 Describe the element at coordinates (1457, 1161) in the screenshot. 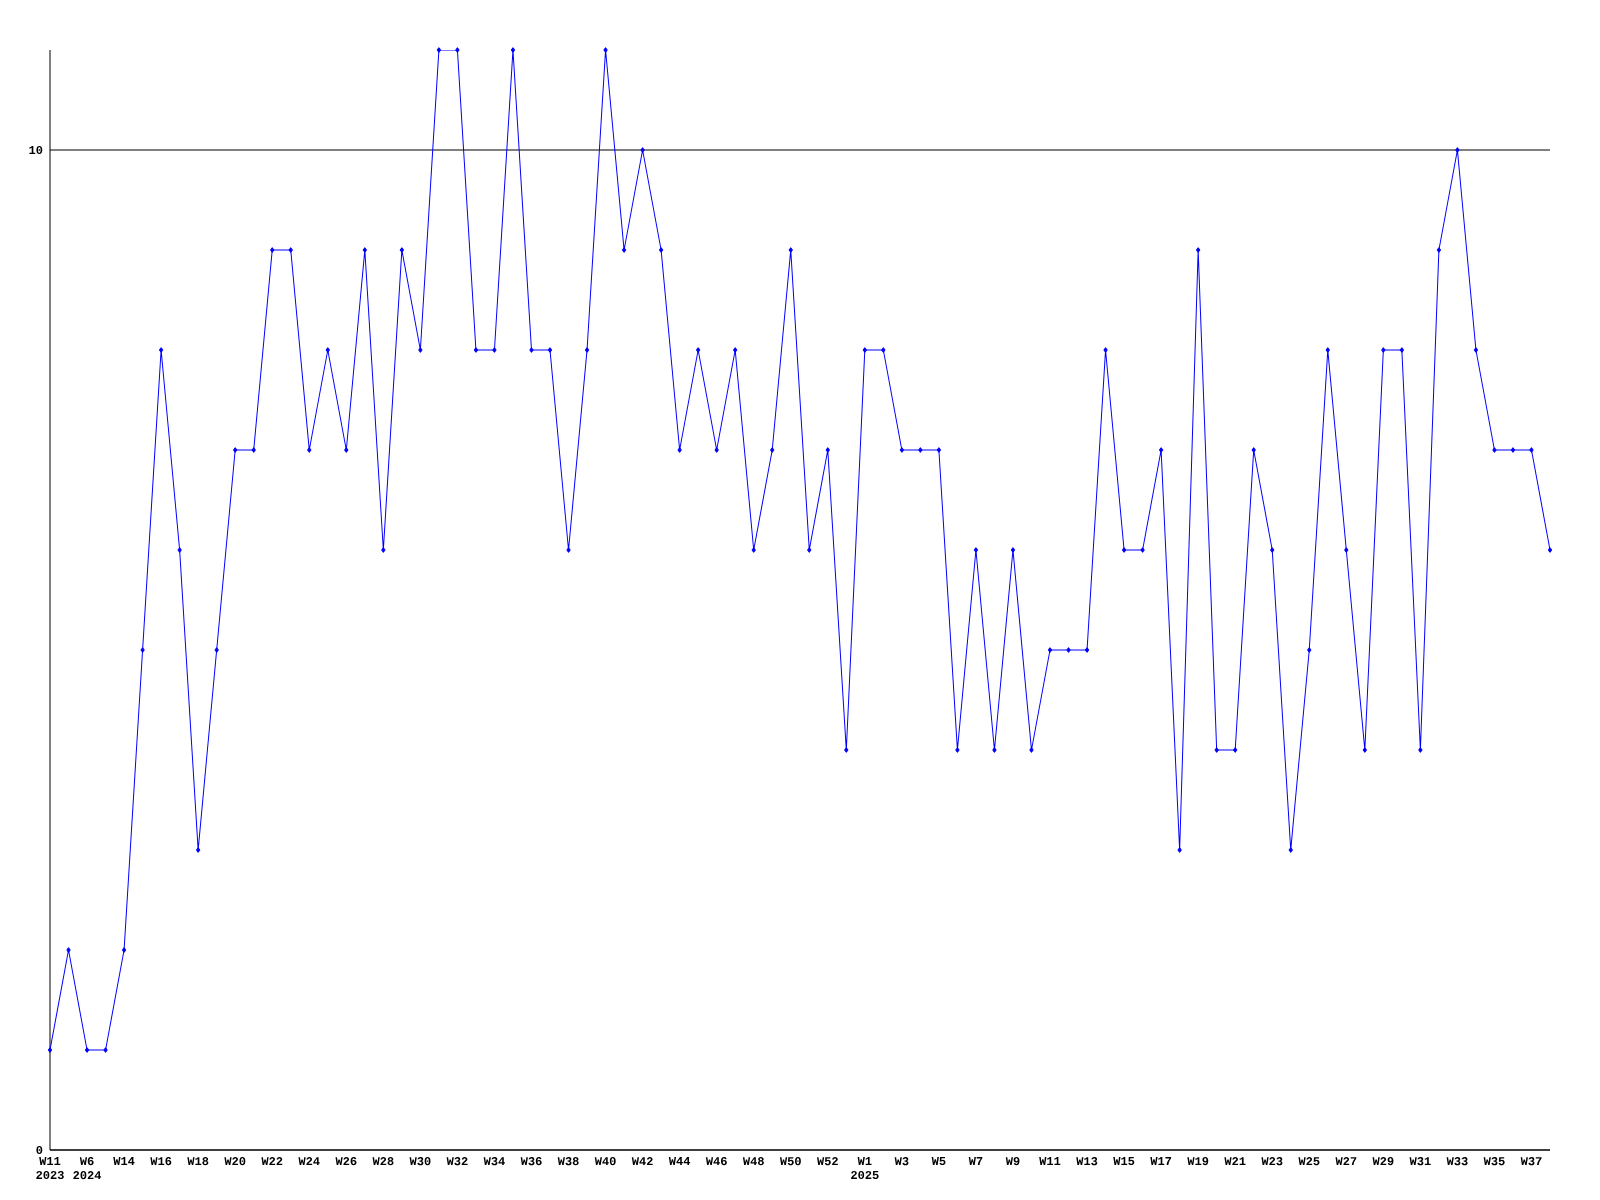

I see `x-tick-label: W33` at that location.